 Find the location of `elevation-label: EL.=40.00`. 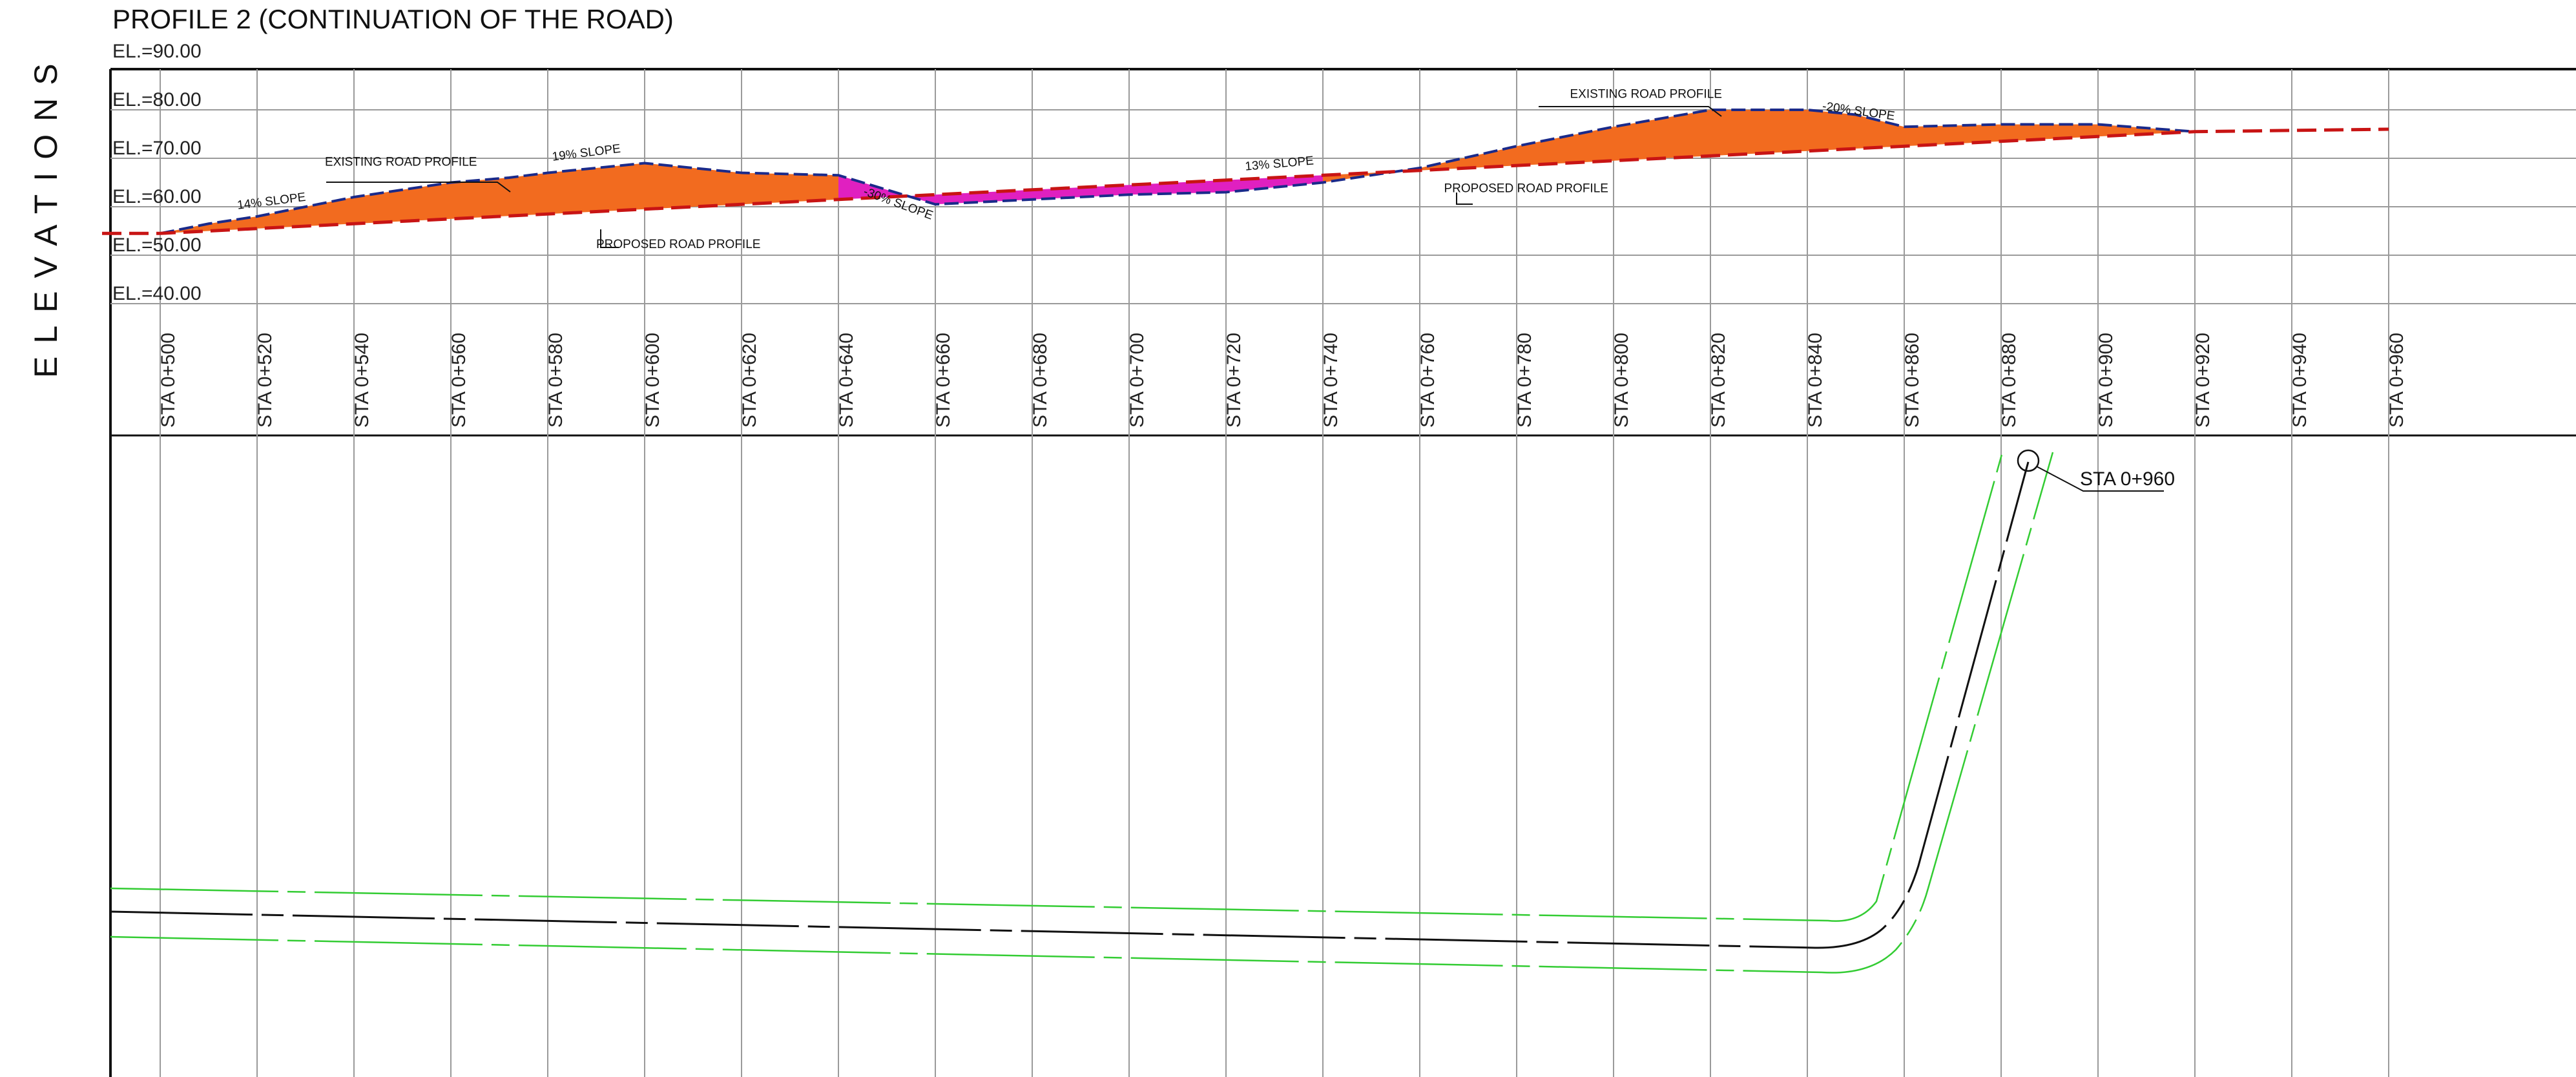

elevation-label: EL.=40.00 is located at coordinates (157, 293).